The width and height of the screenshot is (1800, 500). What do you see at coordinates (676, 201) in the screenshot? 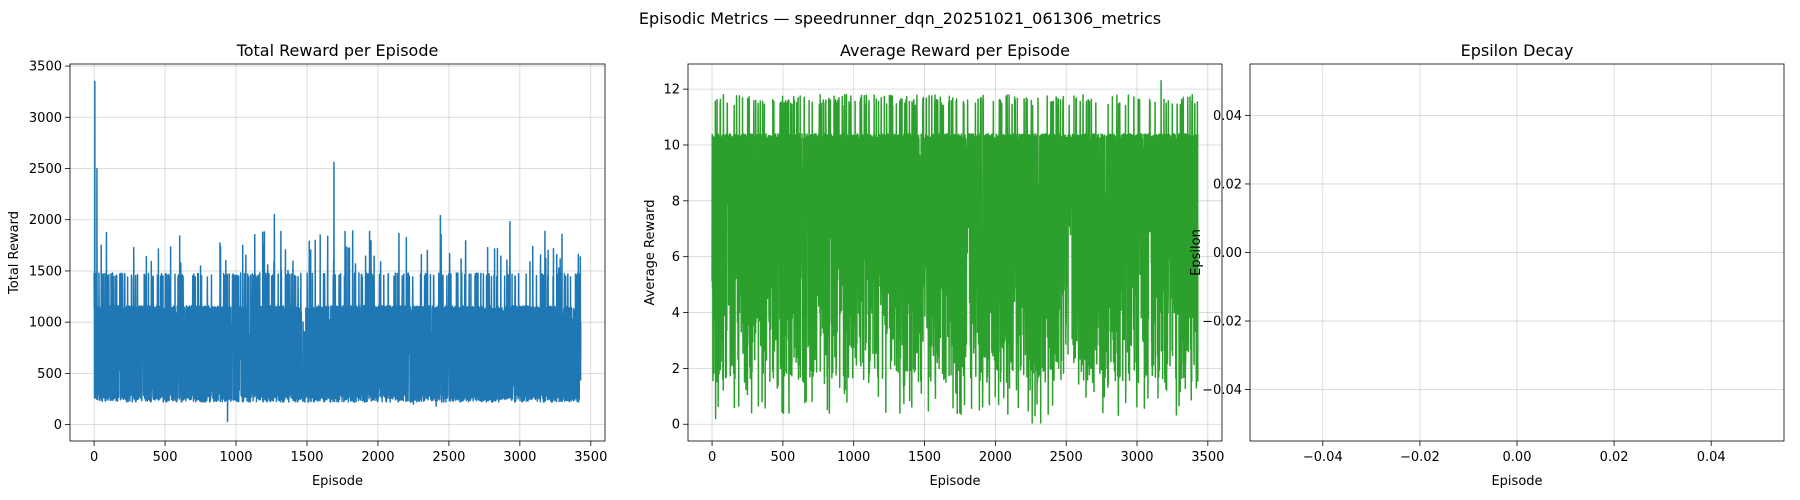
I see `y-tick-label: 8` at bounding box center [676, 201].